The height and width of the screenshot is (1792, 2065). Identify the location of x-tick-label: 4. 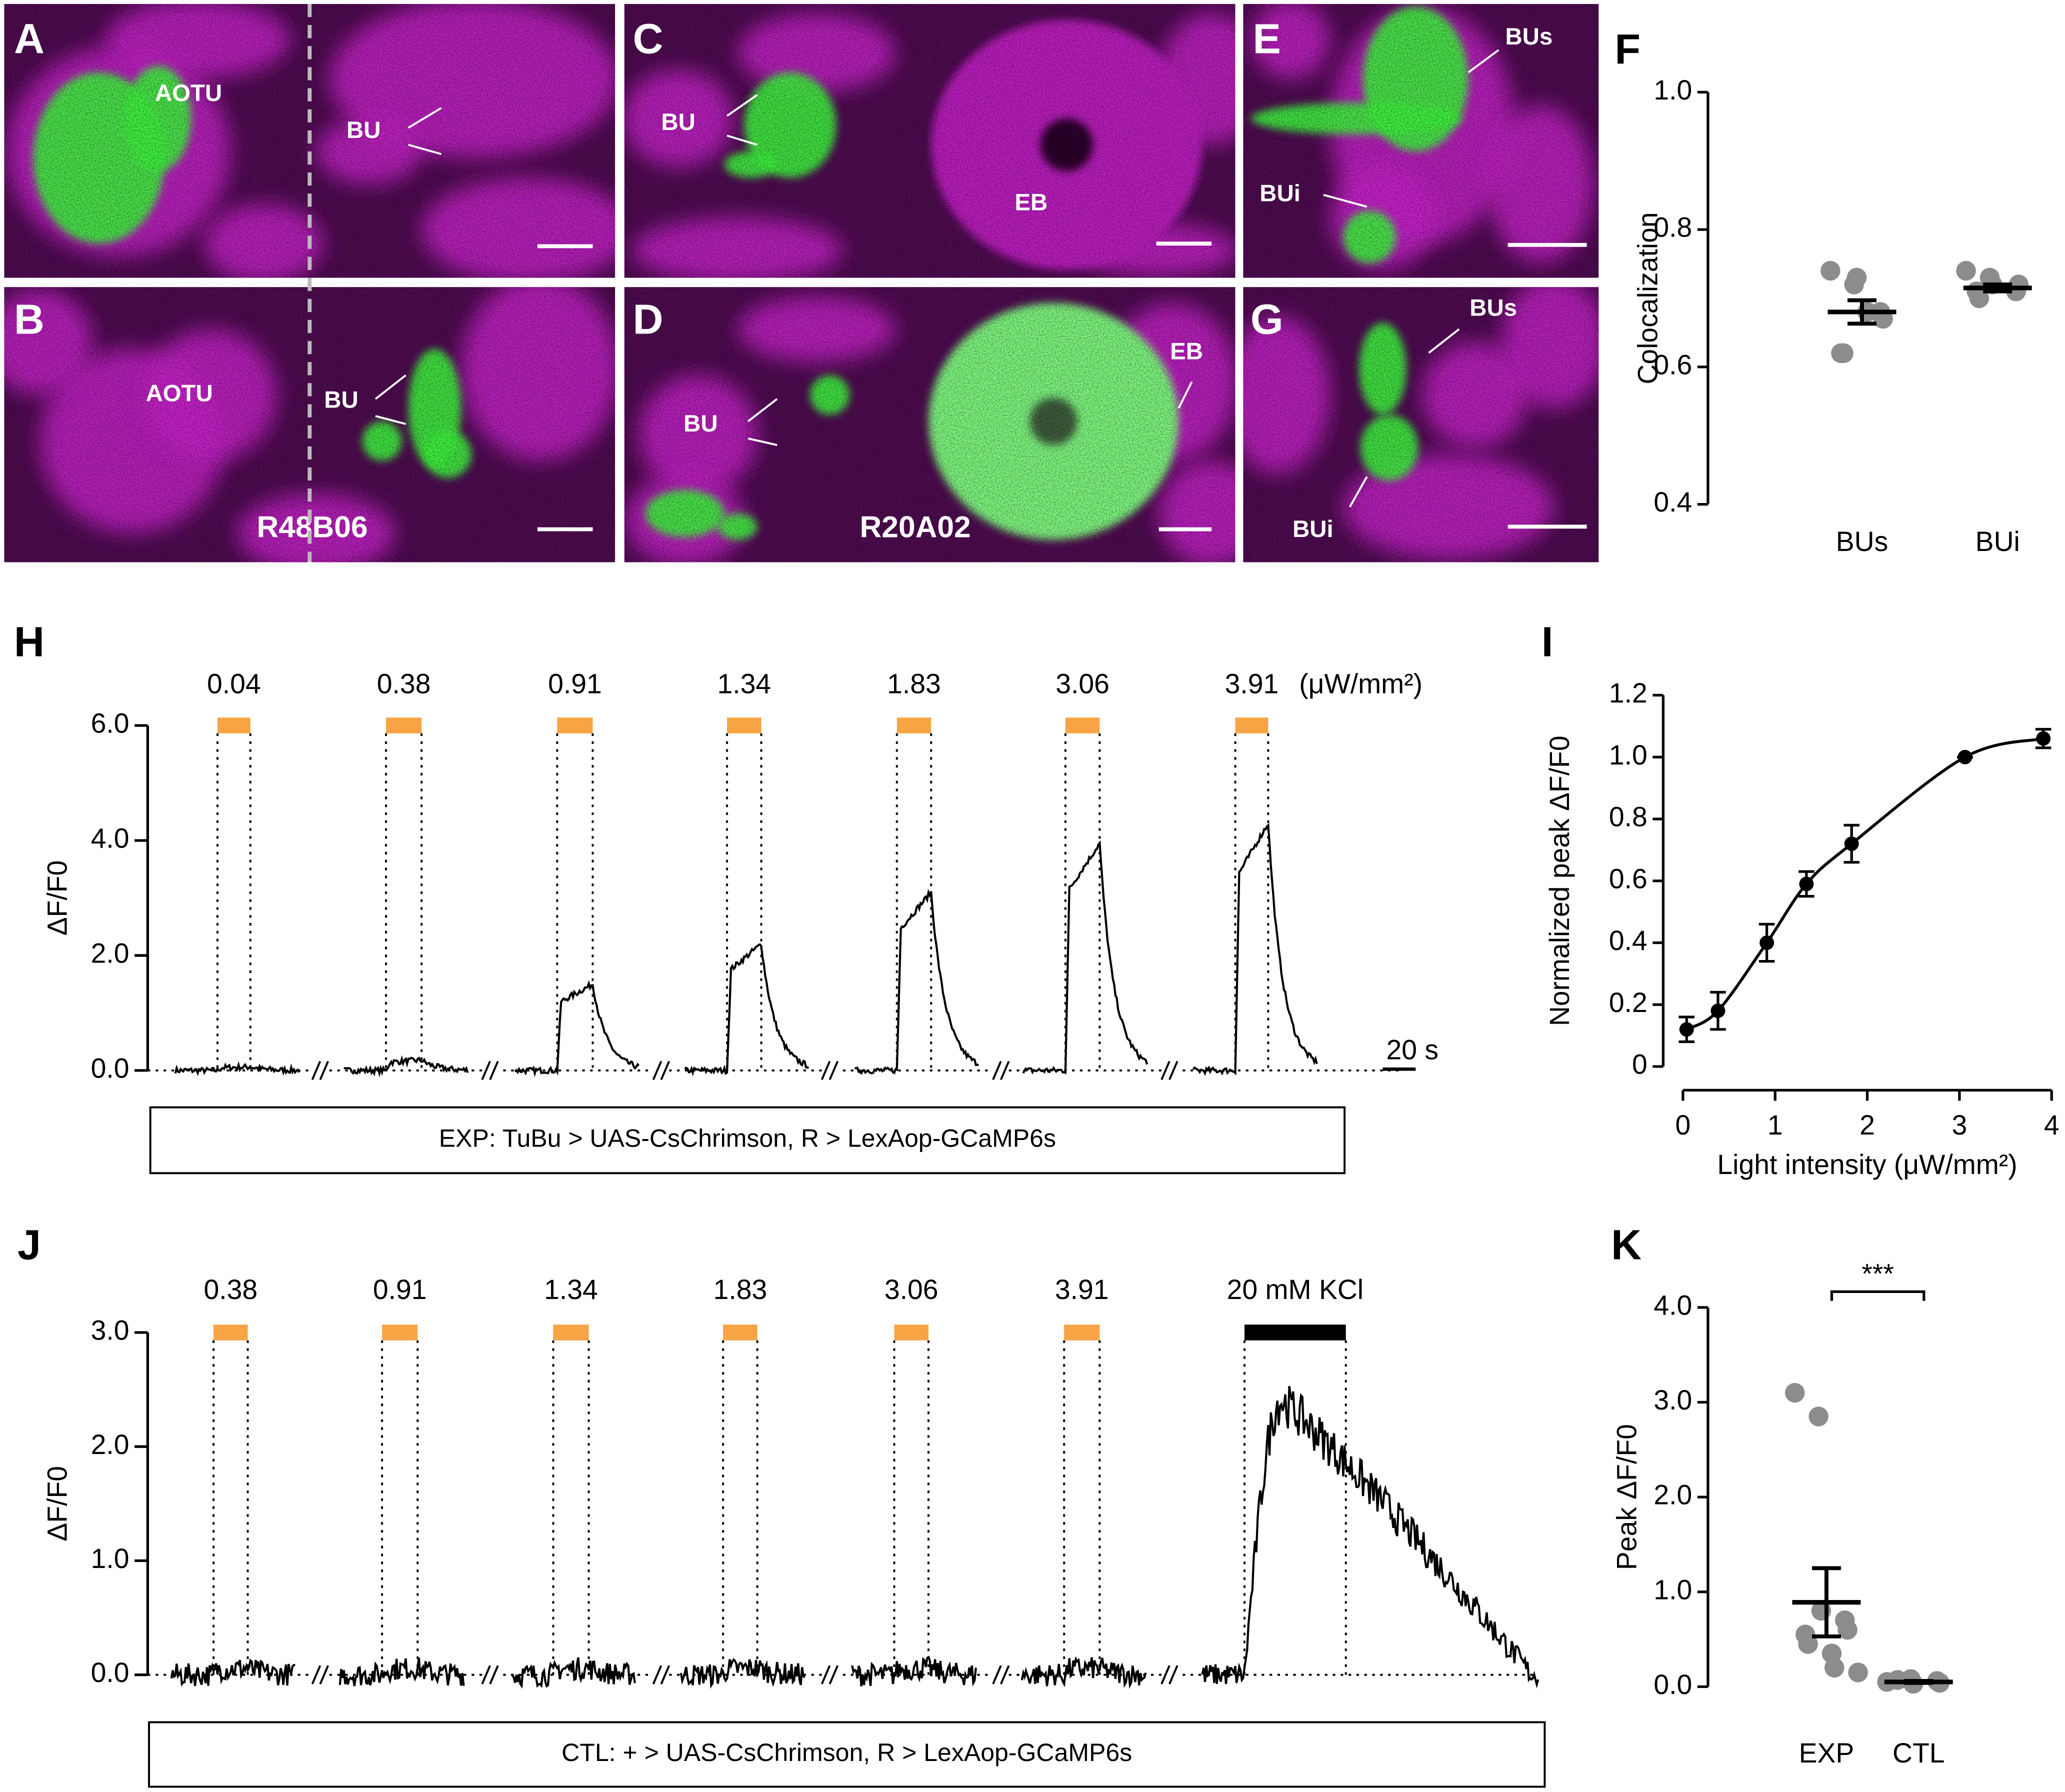
(2052, 1125).